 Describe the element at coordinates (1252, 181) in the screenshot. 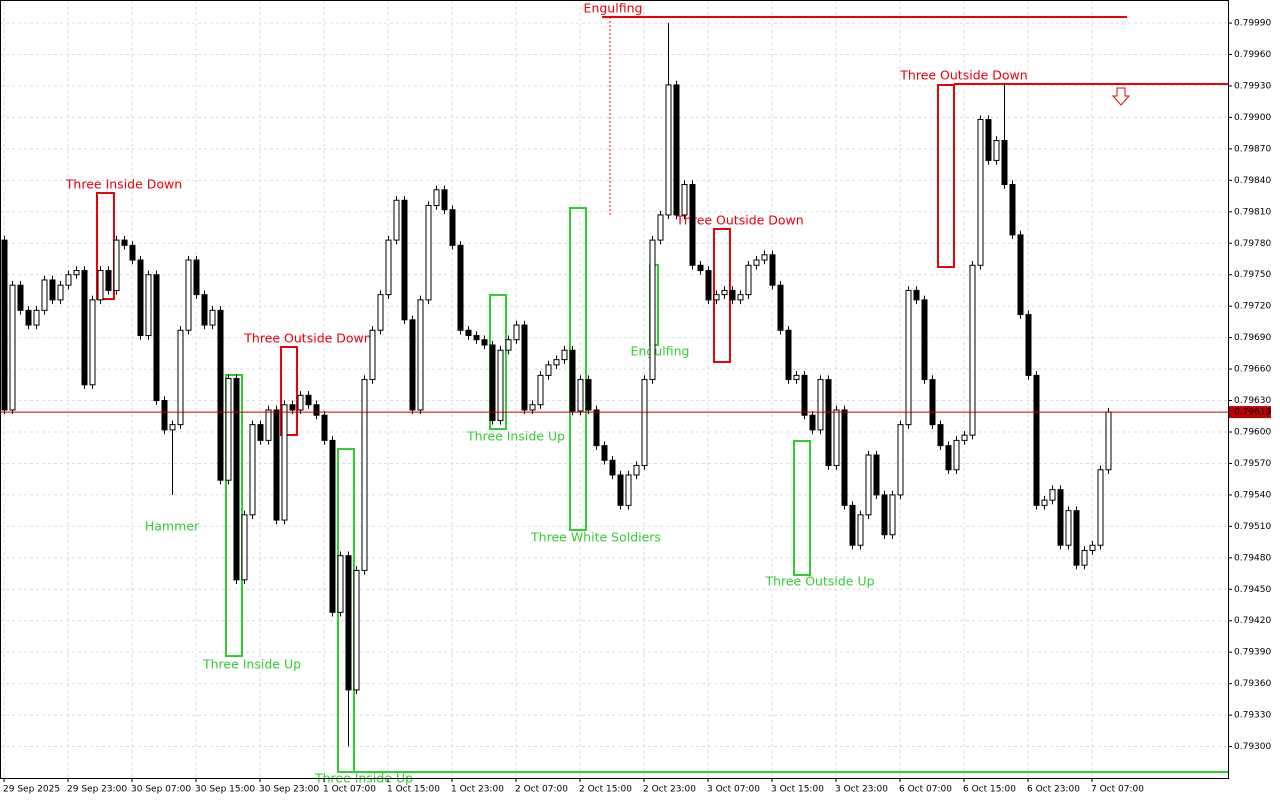

I see `y-tick-label: 0.79840` at that location.